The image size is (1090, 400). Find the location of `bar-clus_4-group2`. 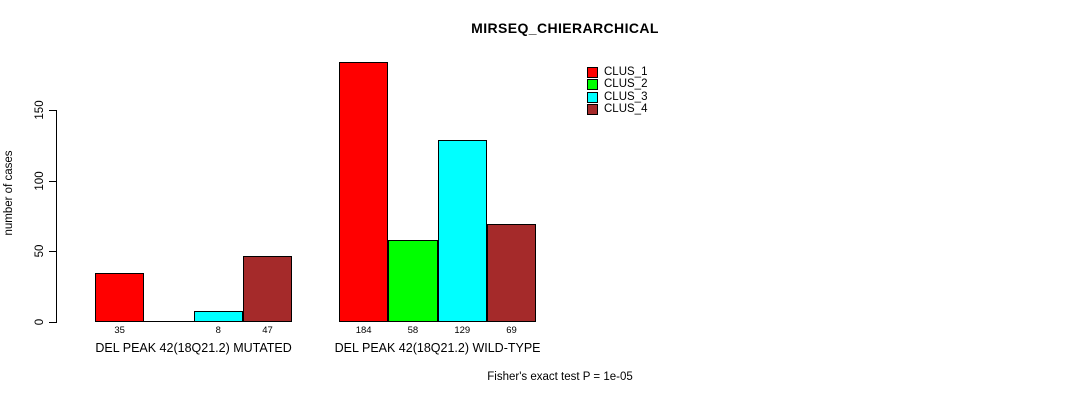

bar-clus_4-group2 is located at coordinates (511, 273).